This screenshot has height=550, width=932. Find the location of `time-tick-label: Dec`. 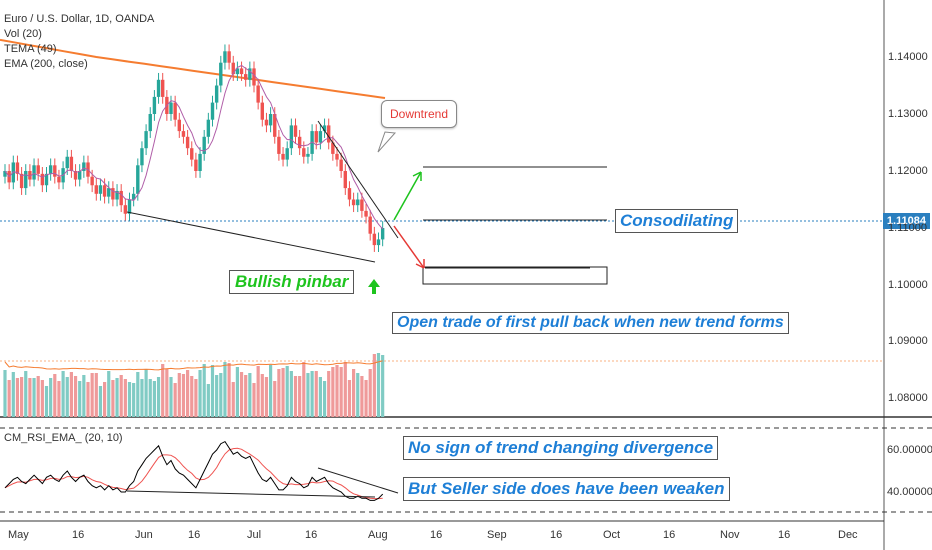

time-tick-label: Dec is located at coordinates (848, 535).